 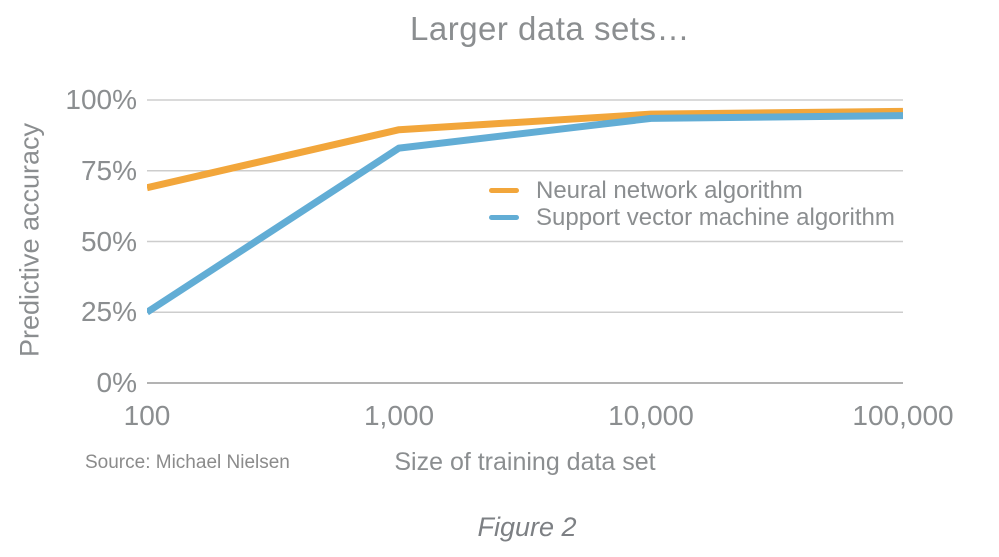 What do you see at coordinates (903, 415) in the screenshot?
I see `x-tick-label: 100,000` at bounding box center [903, 415].